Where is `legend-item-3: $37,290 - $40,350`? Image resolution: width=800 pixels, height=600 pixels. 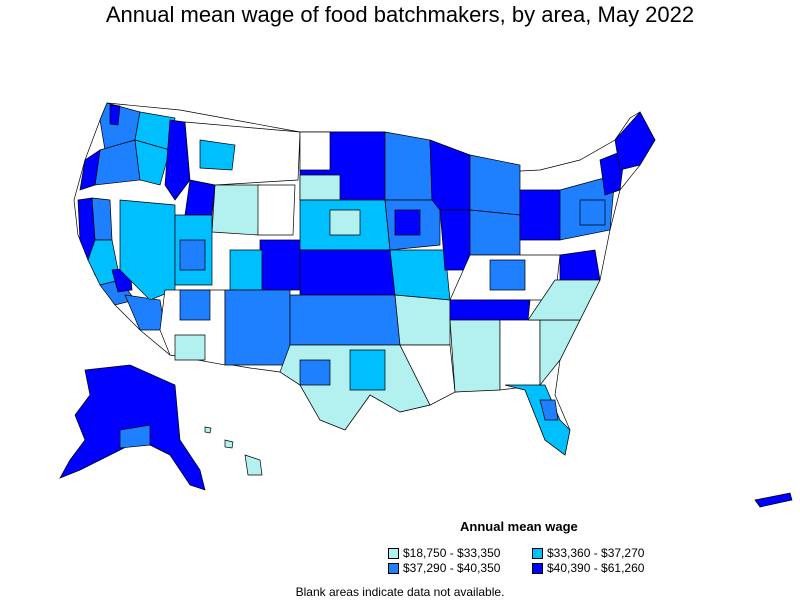 legend-item-3: $37,290 - $40,350 is located at coordinates (444, 568).